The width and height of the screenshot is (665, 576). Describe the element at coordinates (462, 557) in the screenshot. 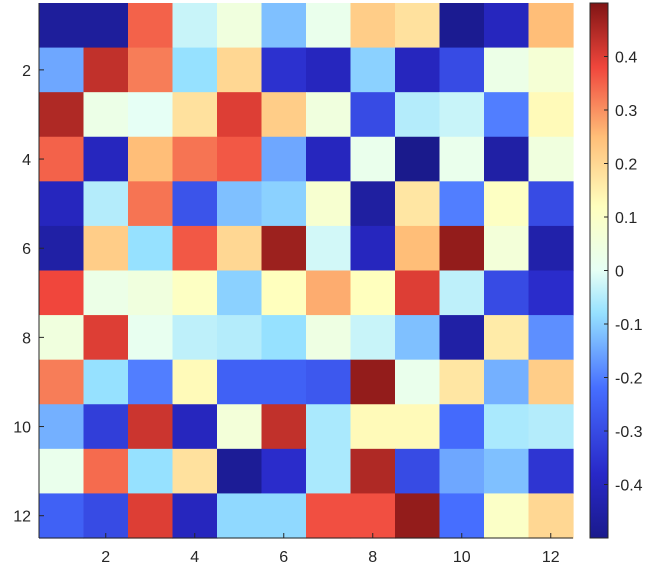

I see `x-tick-label: 10` at that location.